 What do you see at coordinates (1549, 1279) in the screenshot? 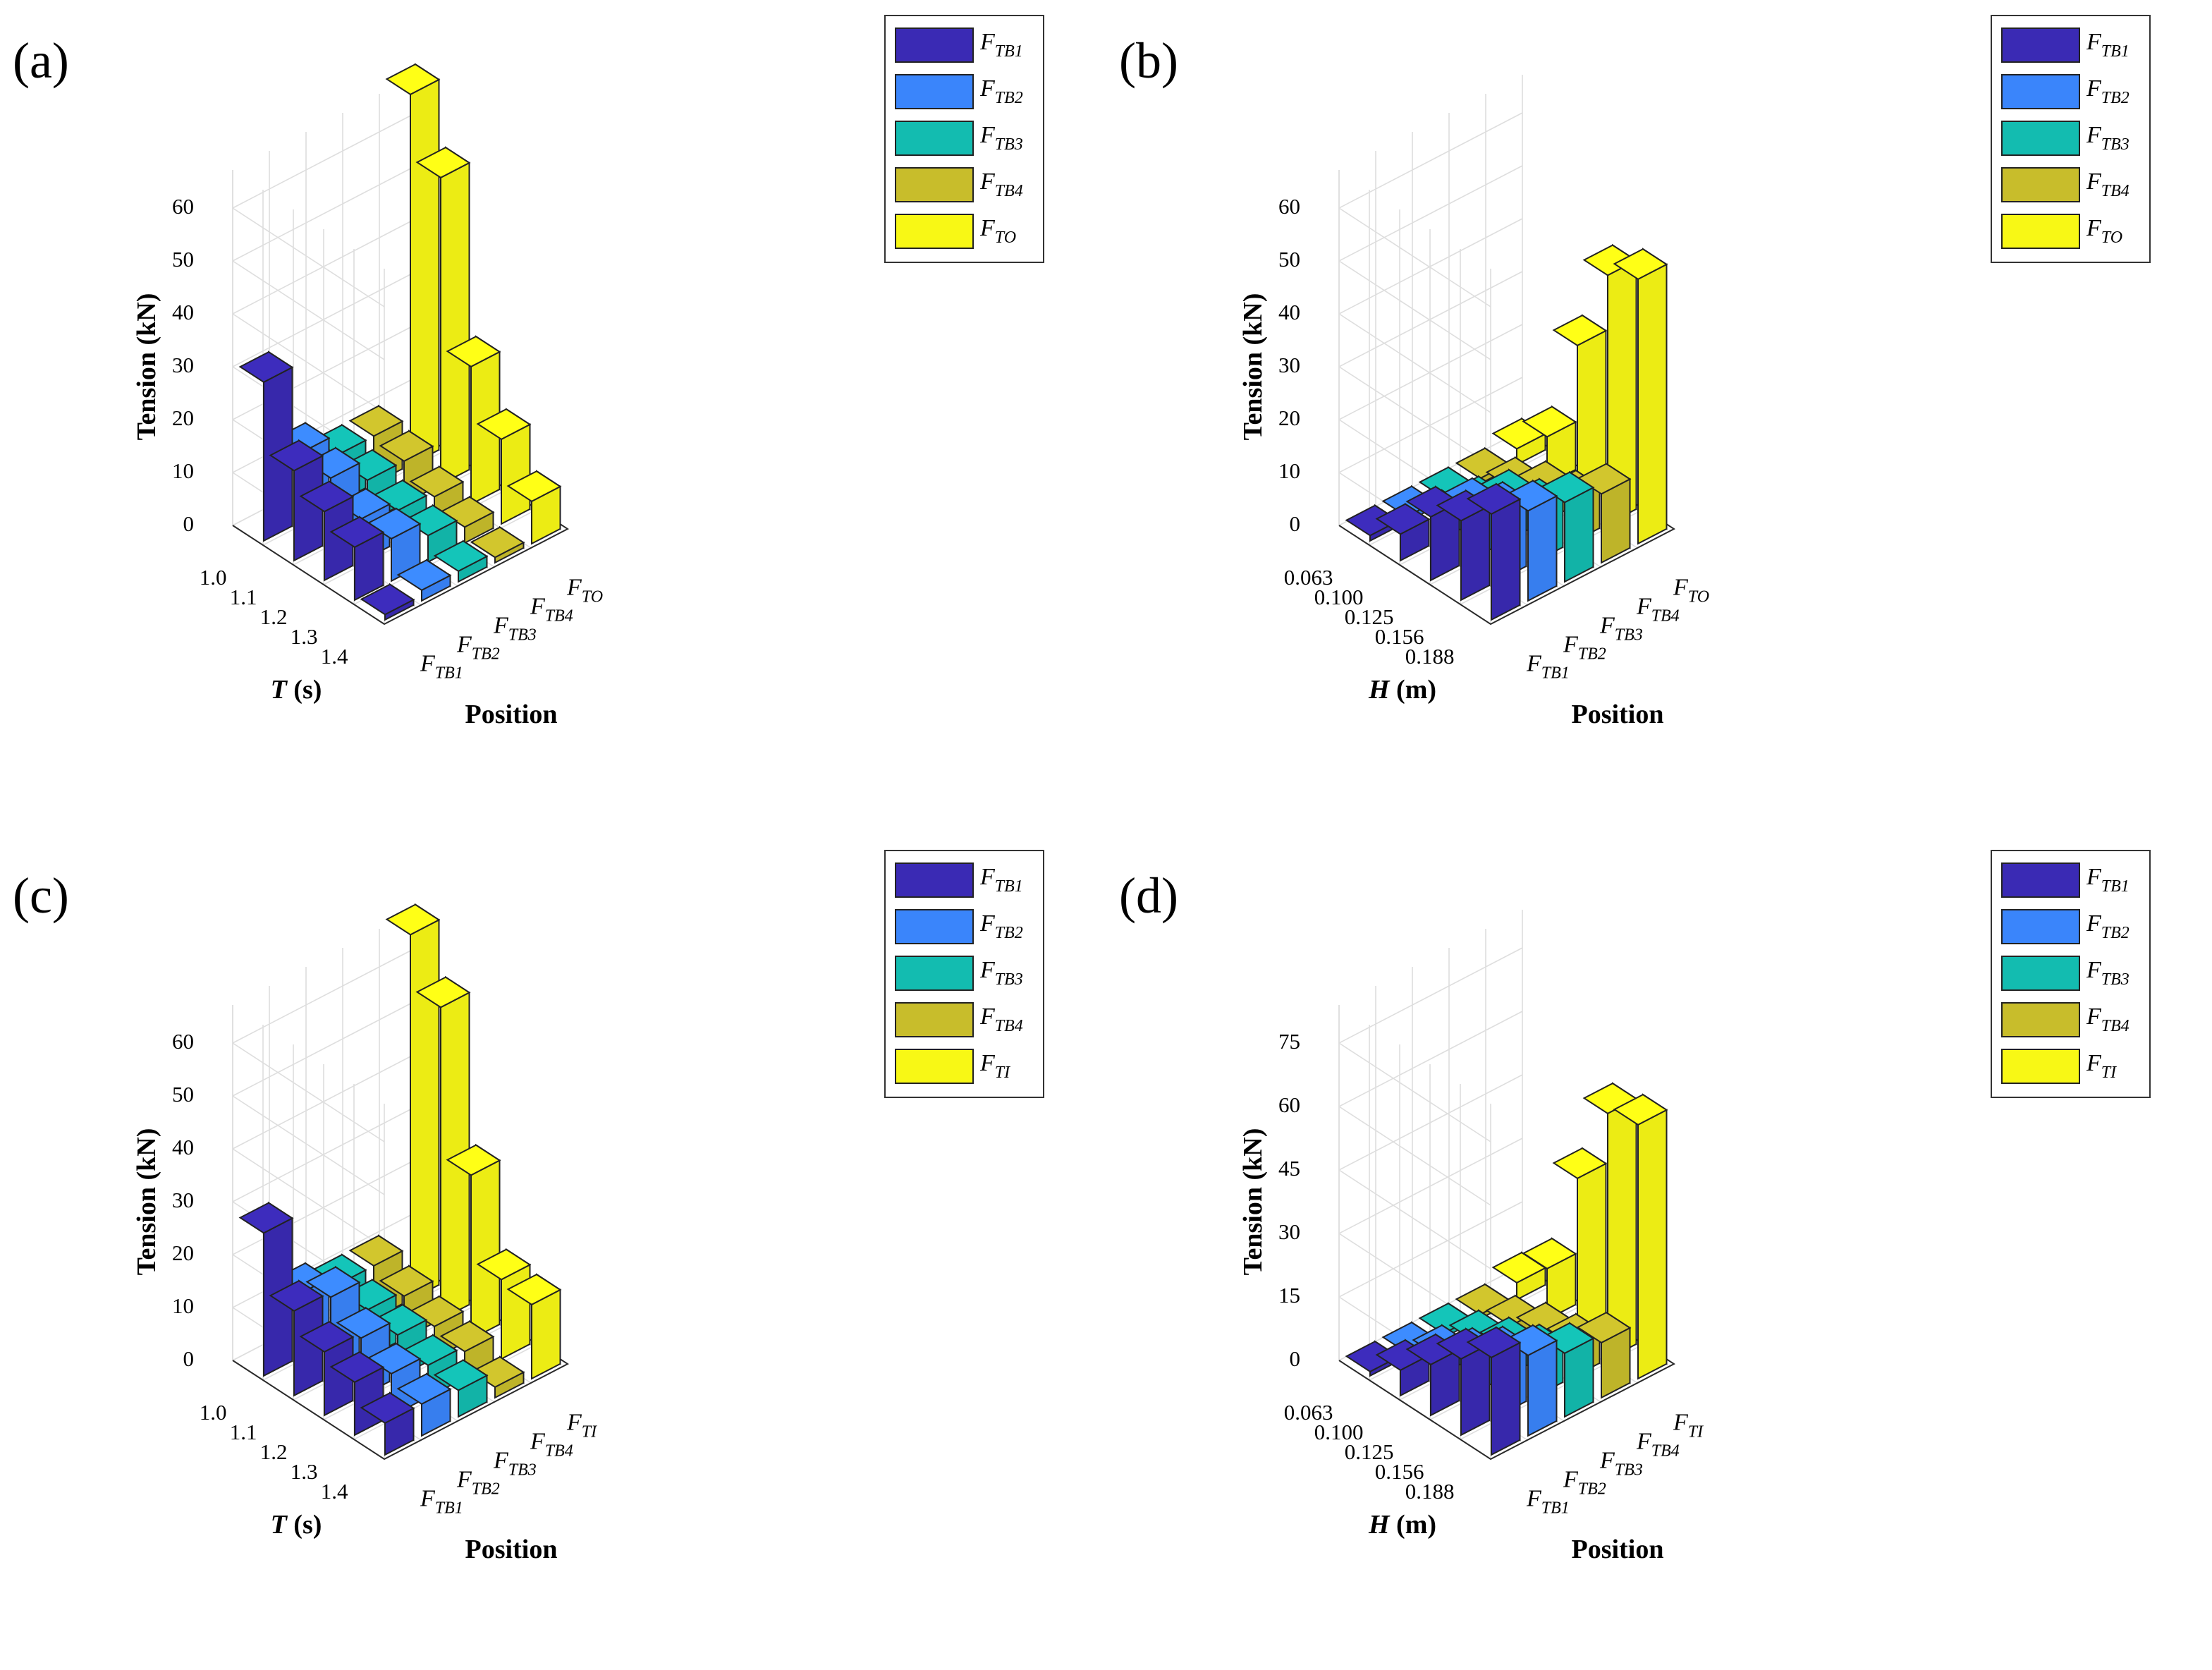
I see `bar-FTI-0.100` at bounding box center [1549, 1279].